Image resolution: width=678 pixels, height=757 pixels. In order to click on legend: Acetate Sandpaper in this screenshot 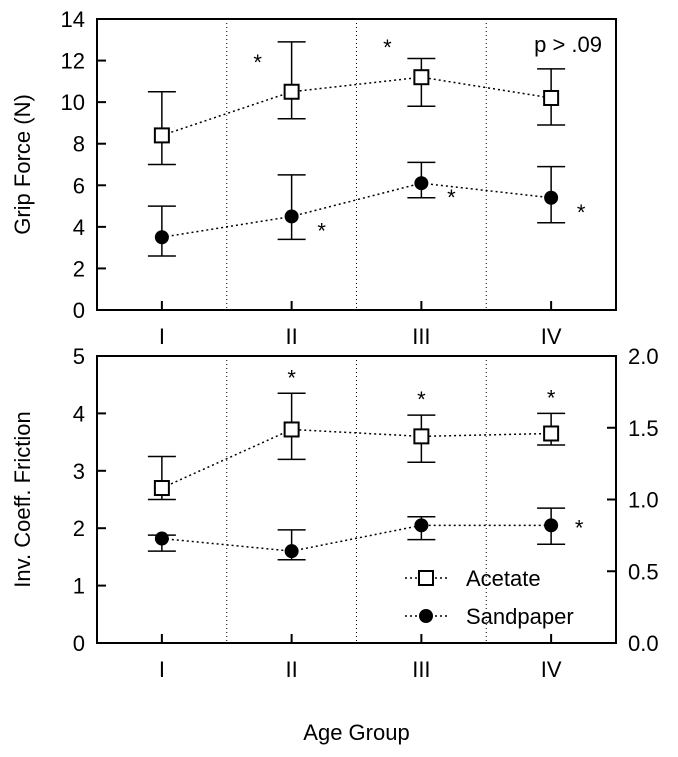, I will do `click(489, 597)`.